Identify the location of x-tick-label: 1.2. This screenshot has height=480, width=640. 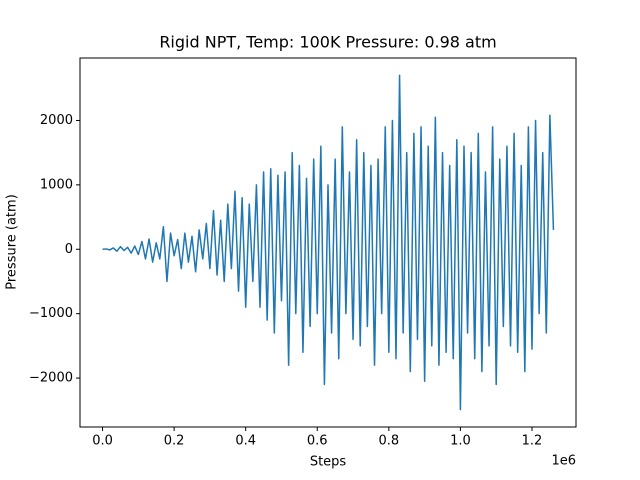
(532, 441).